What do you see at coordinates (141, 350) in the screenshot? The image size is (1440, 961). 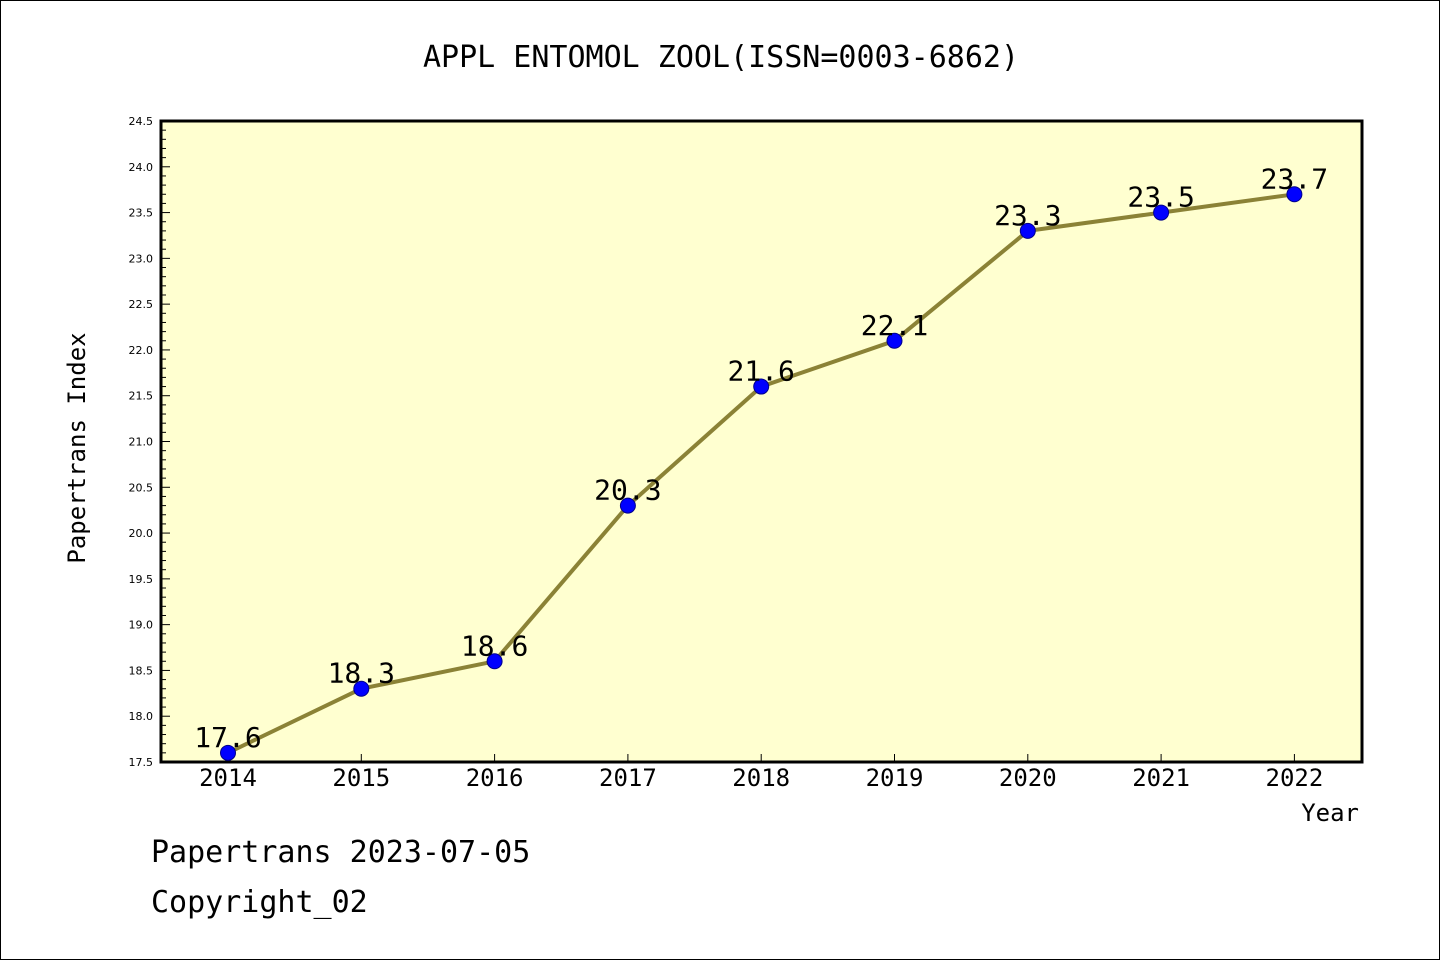 I see `y-tick-label: 22.0` at bounding box center [141, 350].